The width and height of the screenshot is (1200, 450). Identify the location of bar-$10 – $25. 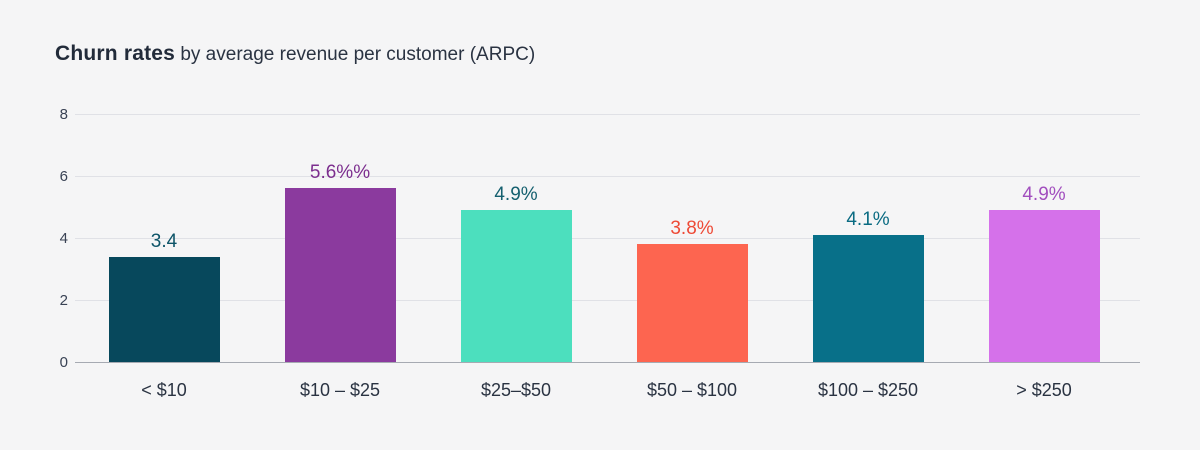
(340, 275).